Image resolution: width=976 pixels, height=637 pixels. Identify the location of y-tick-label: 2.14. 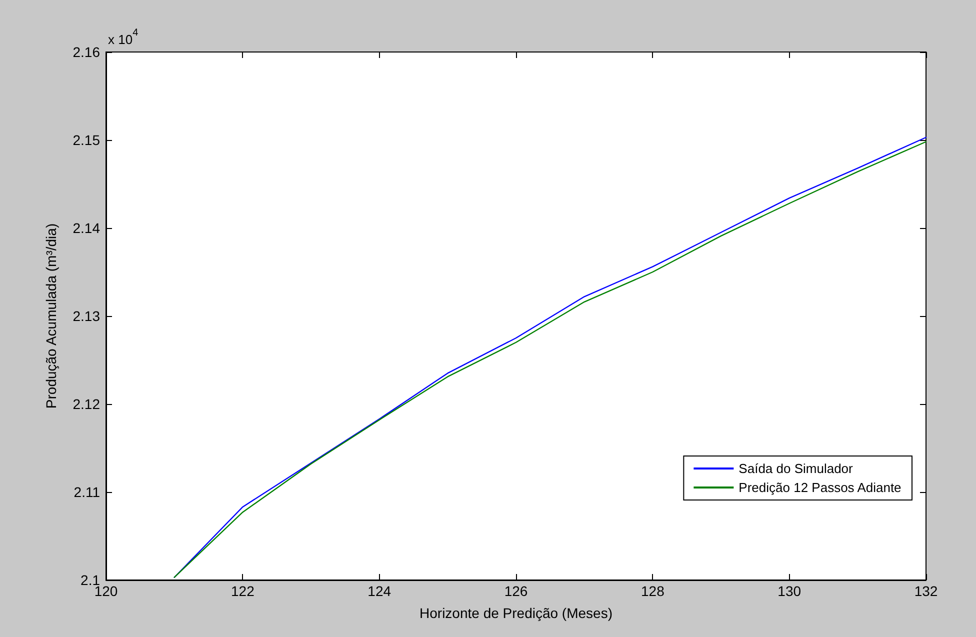
(86, 228).